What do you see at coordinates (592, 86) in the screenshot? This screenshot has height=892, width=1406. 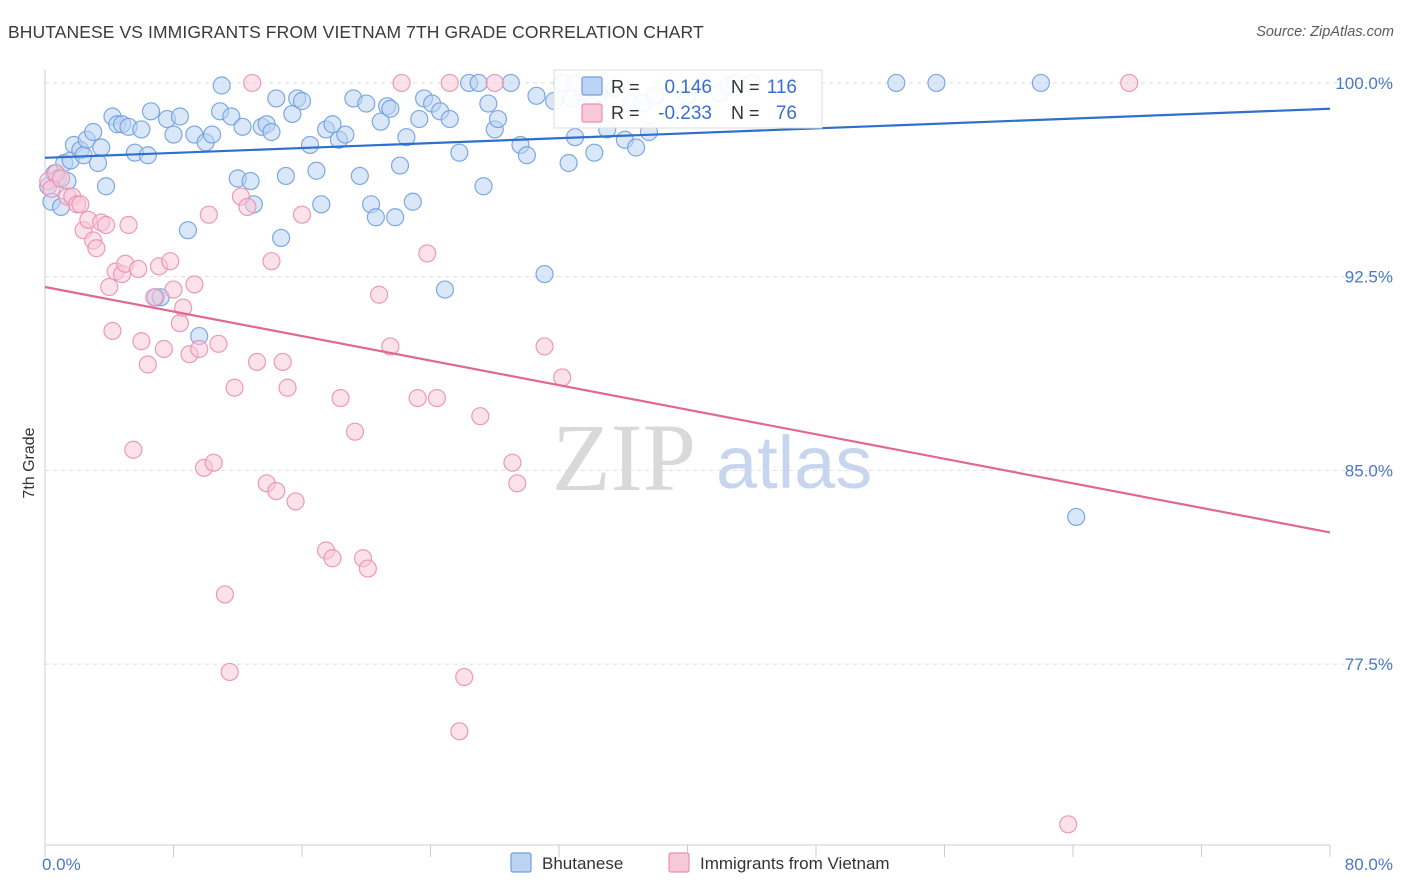 I see `stats-swatch-bhutanese` at bounding box center [592, 86].